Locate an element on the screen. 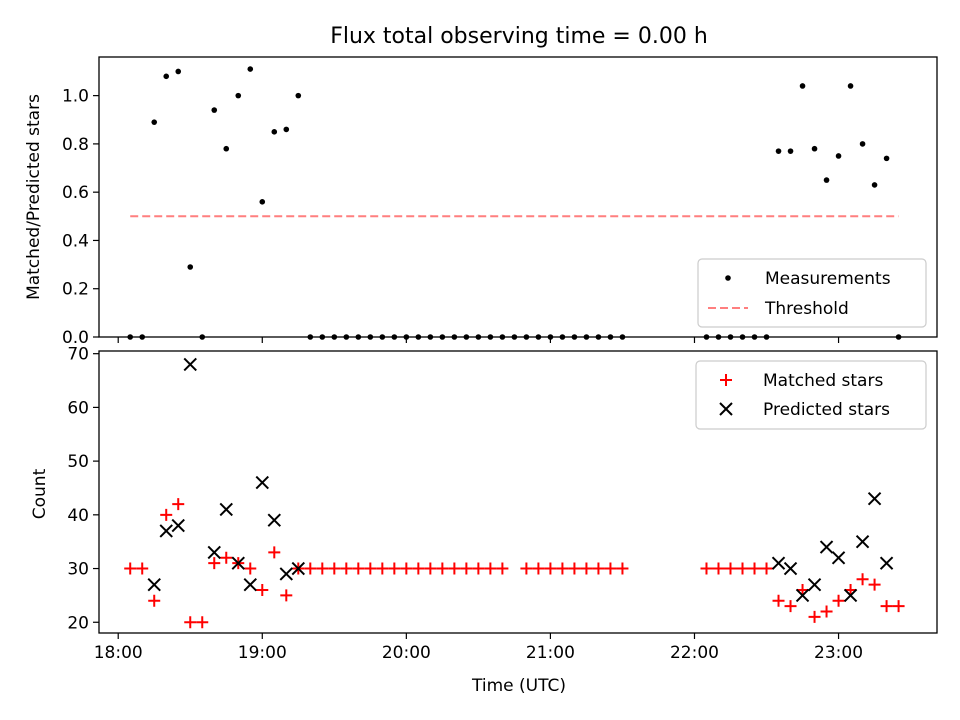 This screenshot has width=960, height=720. bottom-legend: Matched stars Predicted stars is located at coordinates (811, 395).